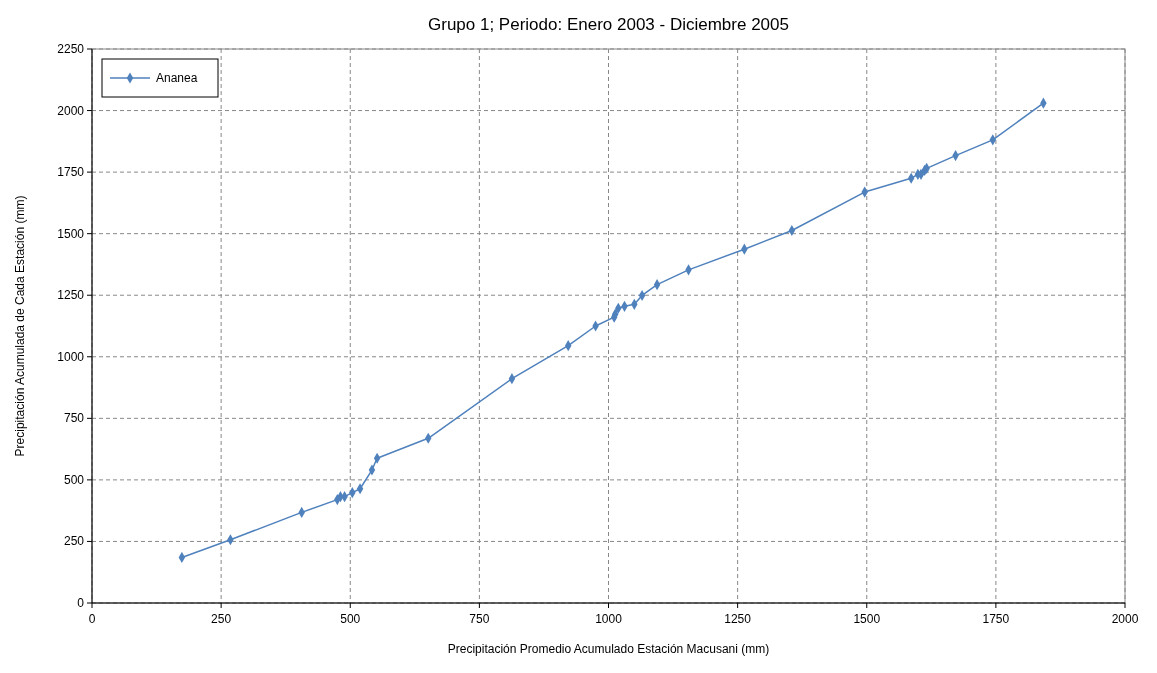  What do you see at coordinates (609, 619) in the screenshot?
I see `x-tick-label: 1000` at bounding box center [609, 619].